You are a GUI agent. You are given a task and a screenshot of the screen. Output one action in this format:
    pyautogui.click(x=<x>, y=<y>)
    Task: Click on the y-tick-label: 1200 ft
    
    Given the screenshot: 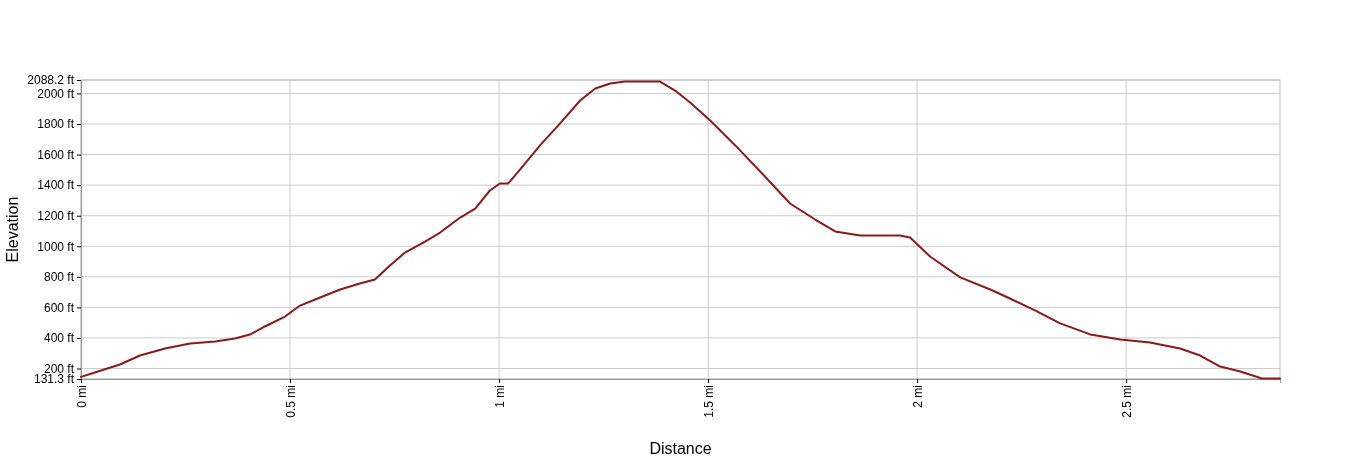 What is the action you would take?
    pyautogui.click(x=56, y=216)
    